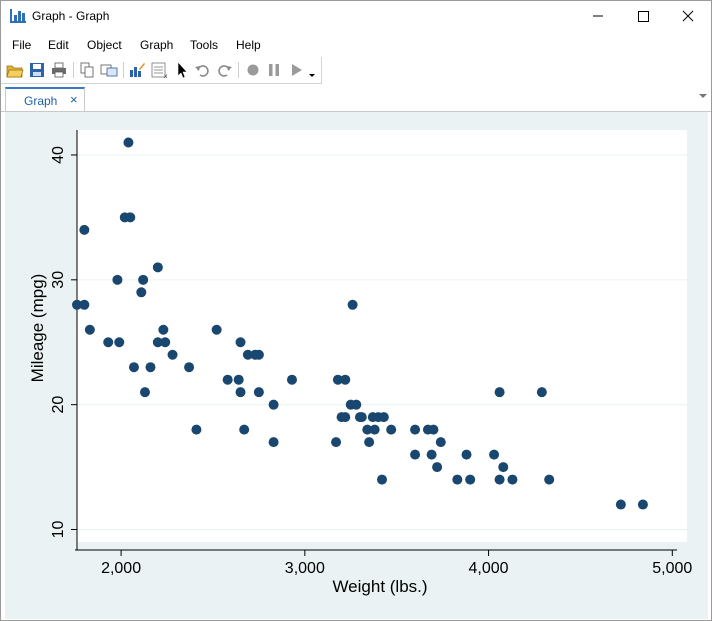  Describe the element at coordinates (203, 70) in the screenshot. I see `undo-icon` at that location.